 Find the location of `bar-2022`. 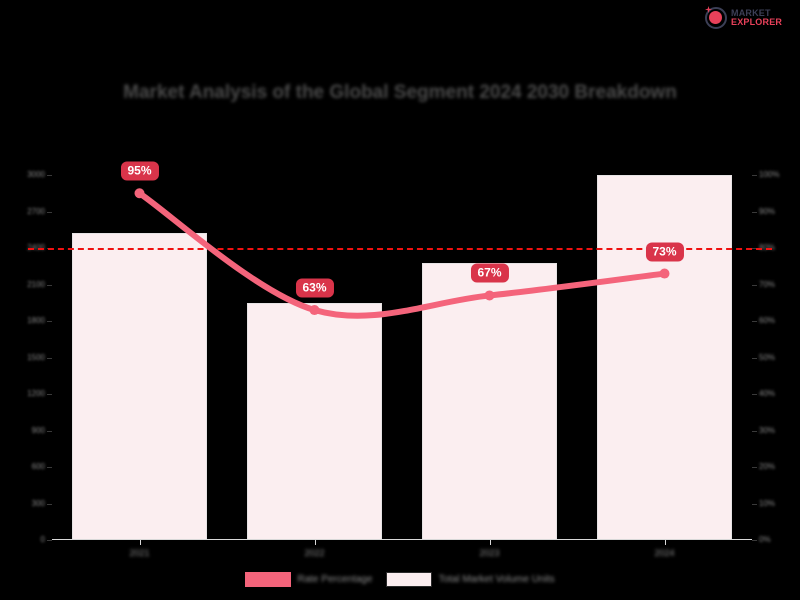

bar-2022 is located at coordinates (314, 421).